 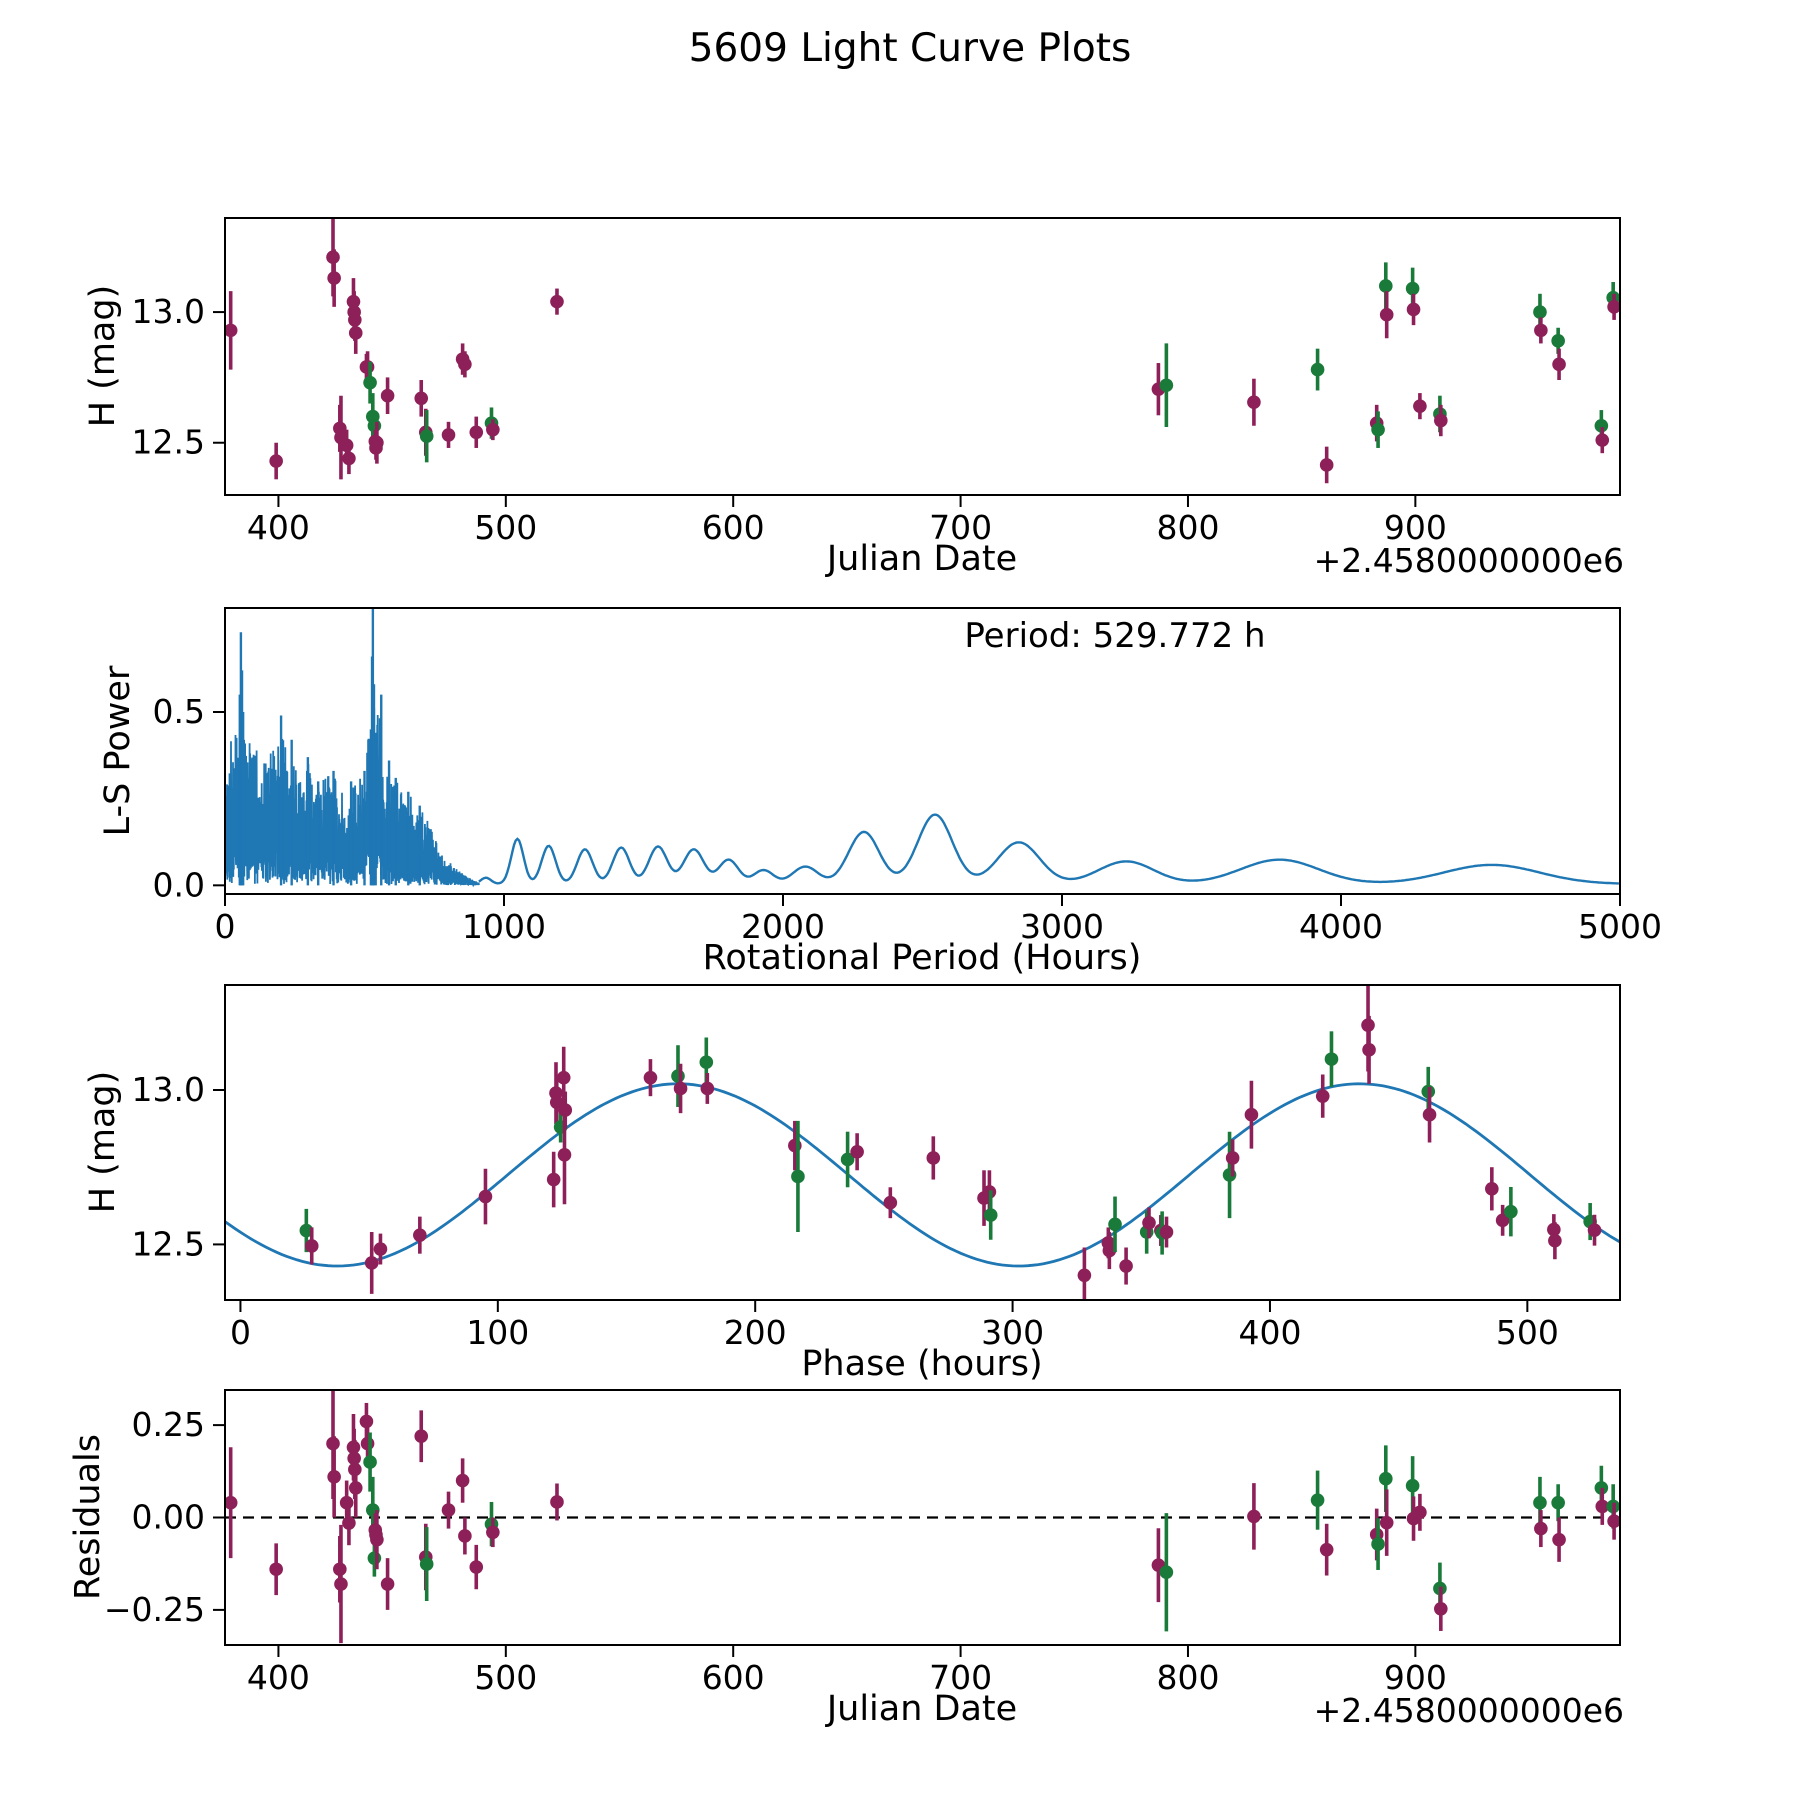 I want to click on period-annotation: Period: 529.772 h, so click(x=1115, y=636).